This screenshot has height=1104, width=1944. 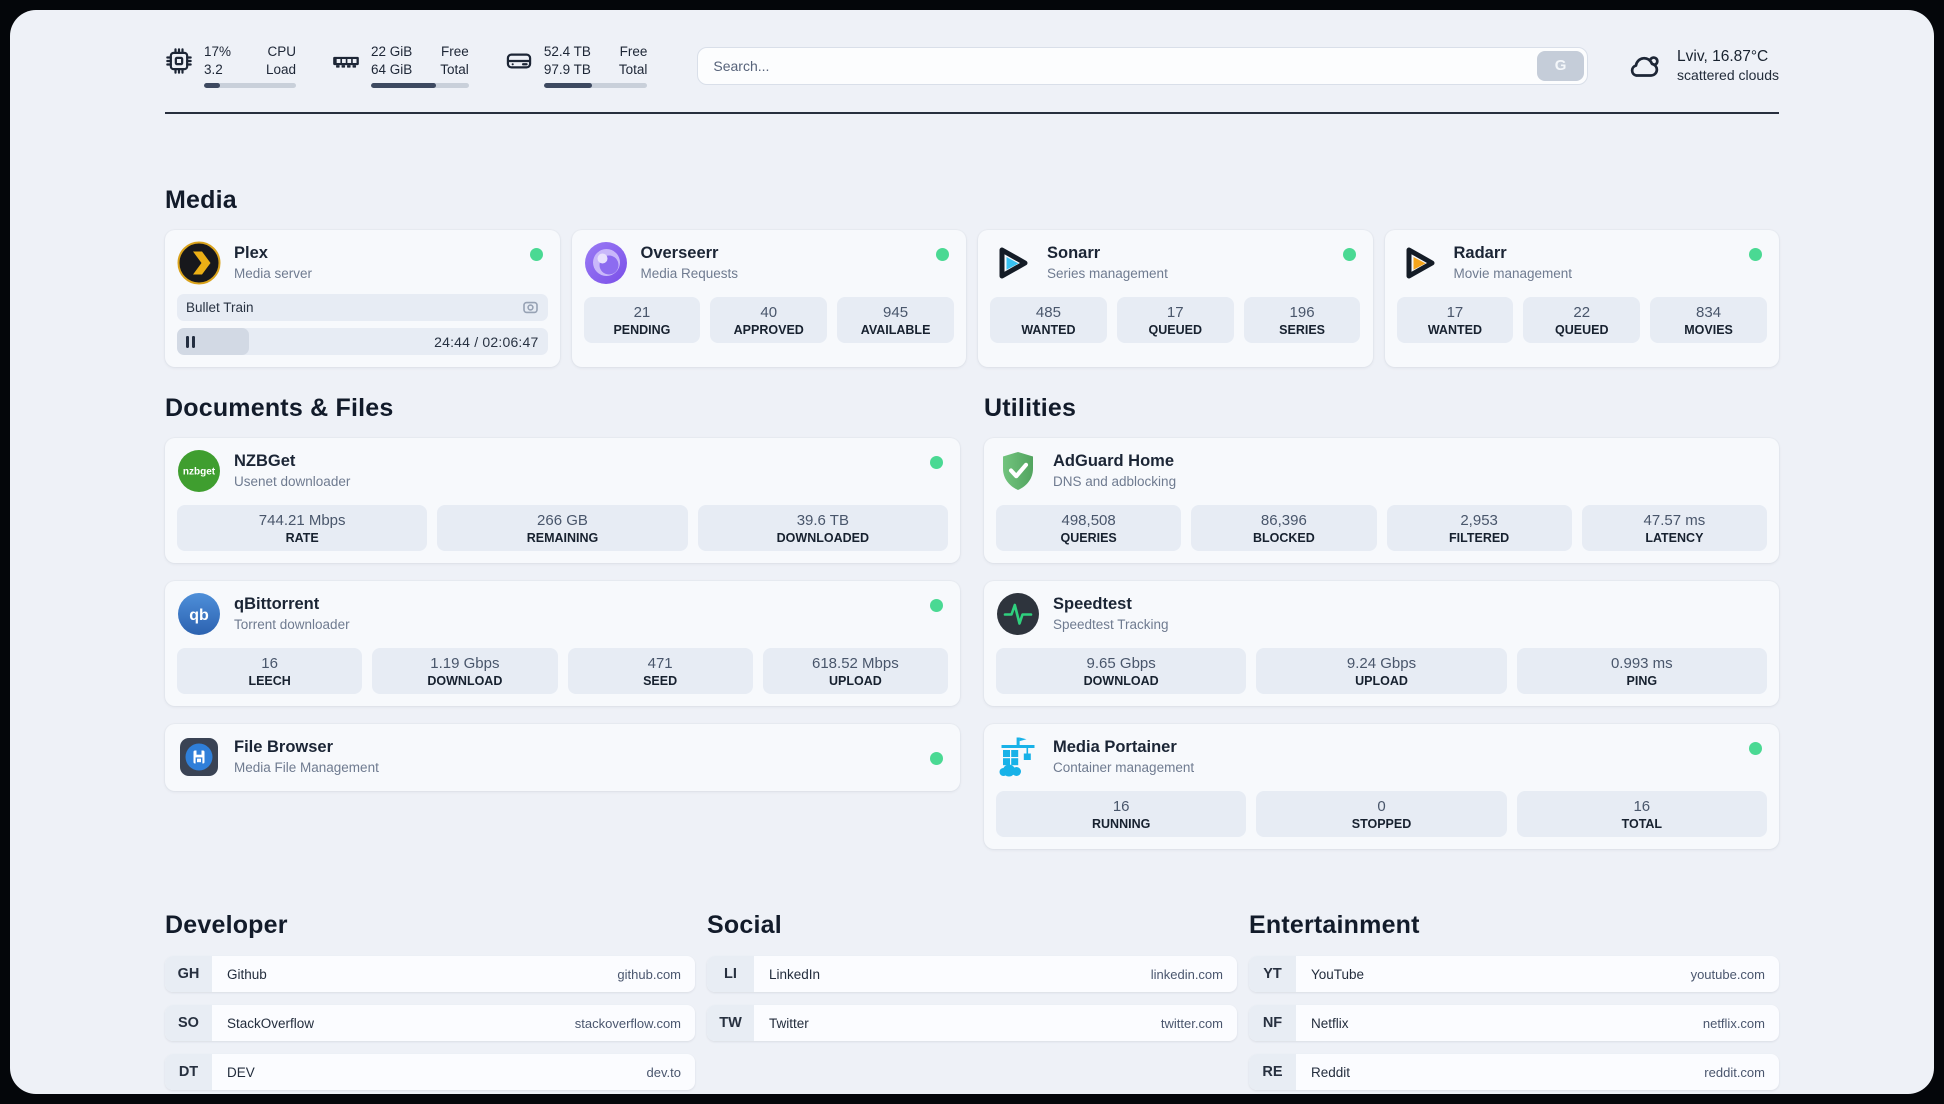 What do you see at coordinates (226, 925) in the screenshot?
I see `section-title-developer: Developer` at bounding box center [226, 925].